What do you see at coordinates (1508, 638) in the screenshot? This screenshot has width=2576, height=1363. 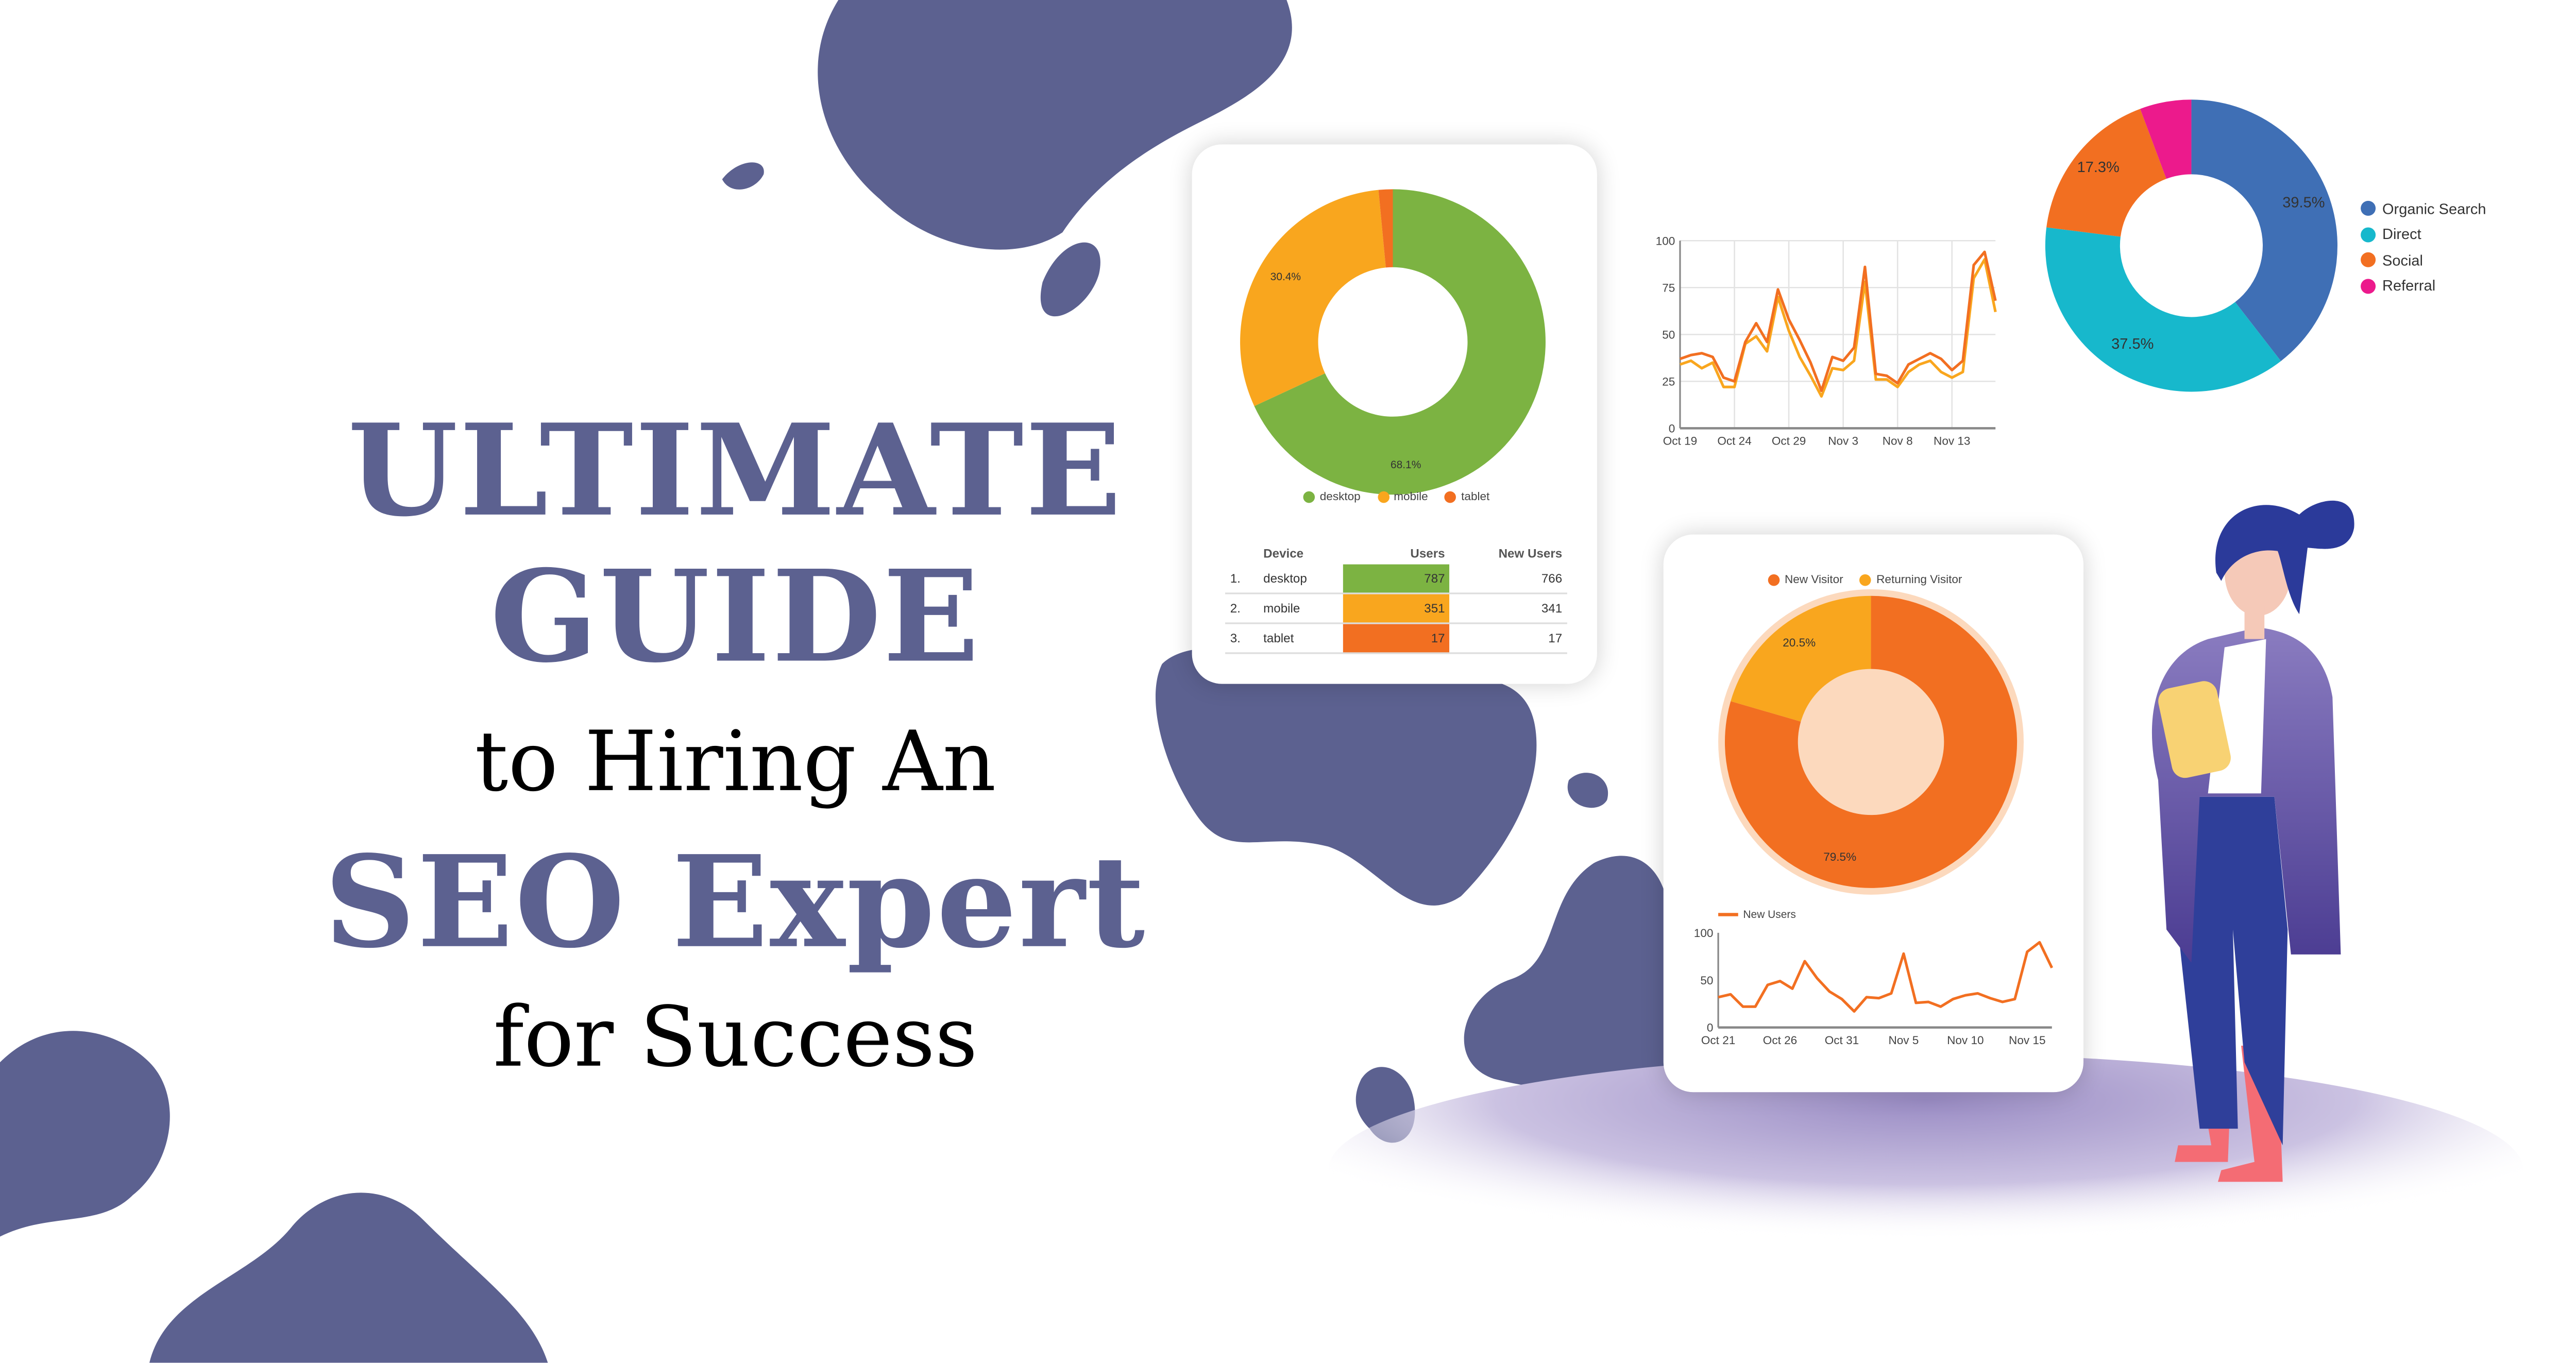 I see `row-new-users: 17` at bounding box center [1508, 638].